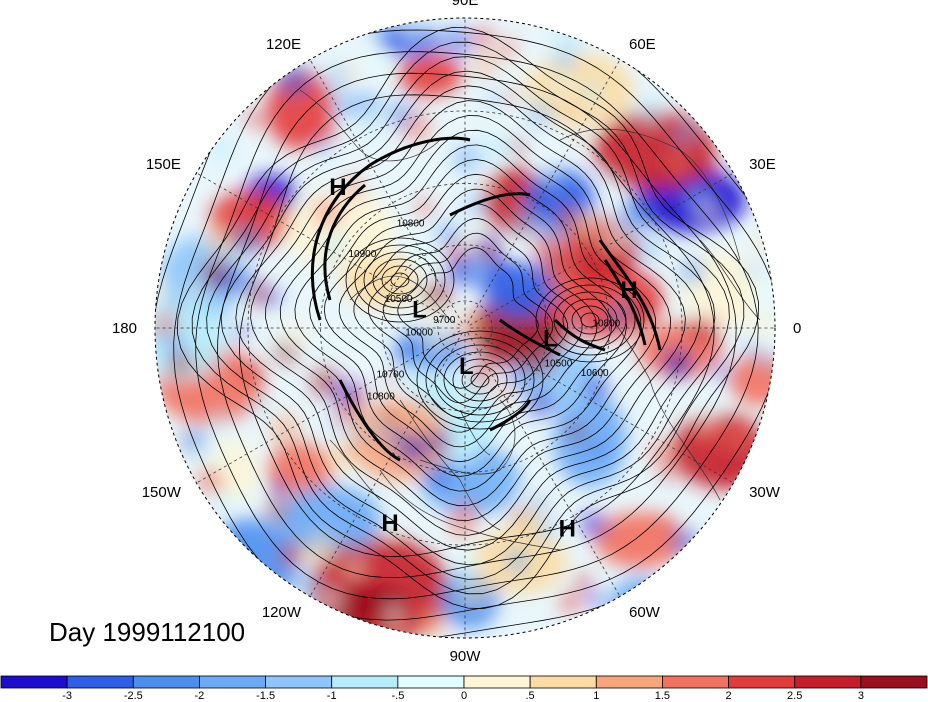  I want to click on longitude-label: 150E, so click(163, 164).